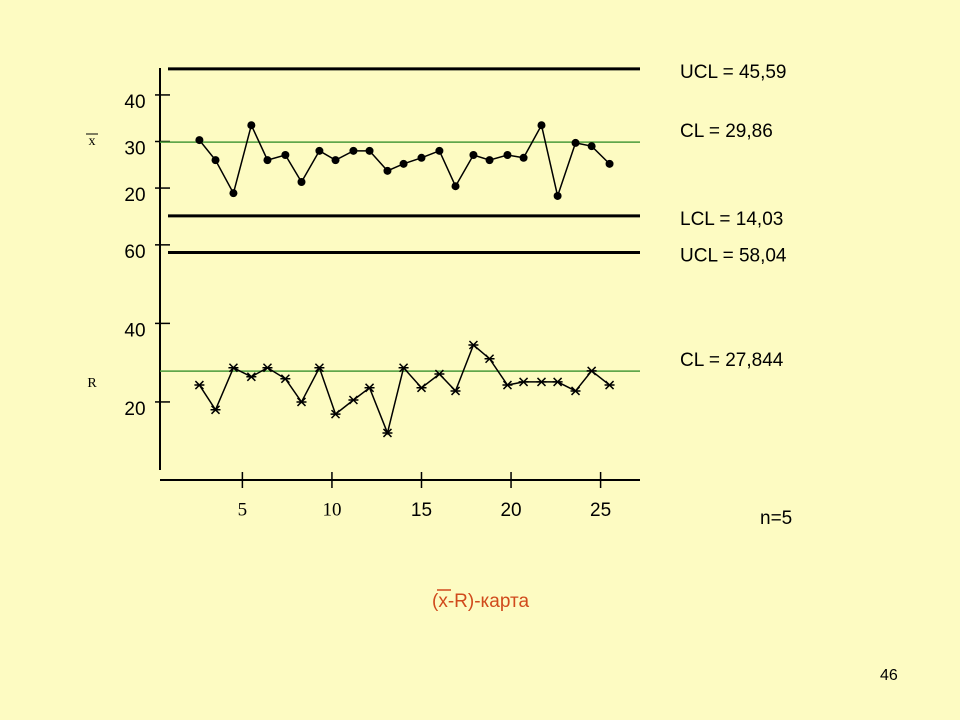 The height and width of the screenshot is (720, 960). I want to click on x-tick-label: 25, so click(600, 510).